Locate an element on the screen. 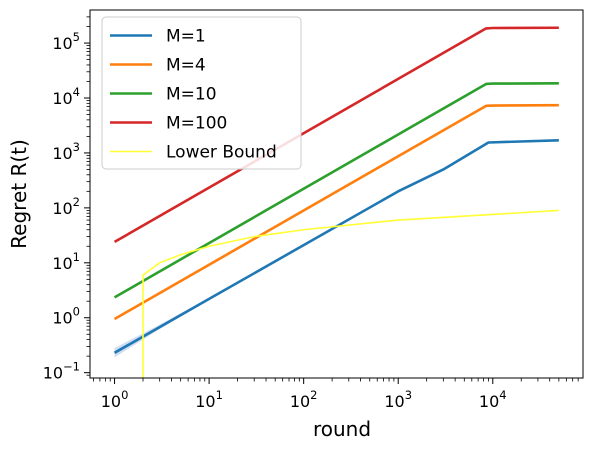 The height and width of the screenshot is (453, 599). legend-box is located at coordinates (201, 93).